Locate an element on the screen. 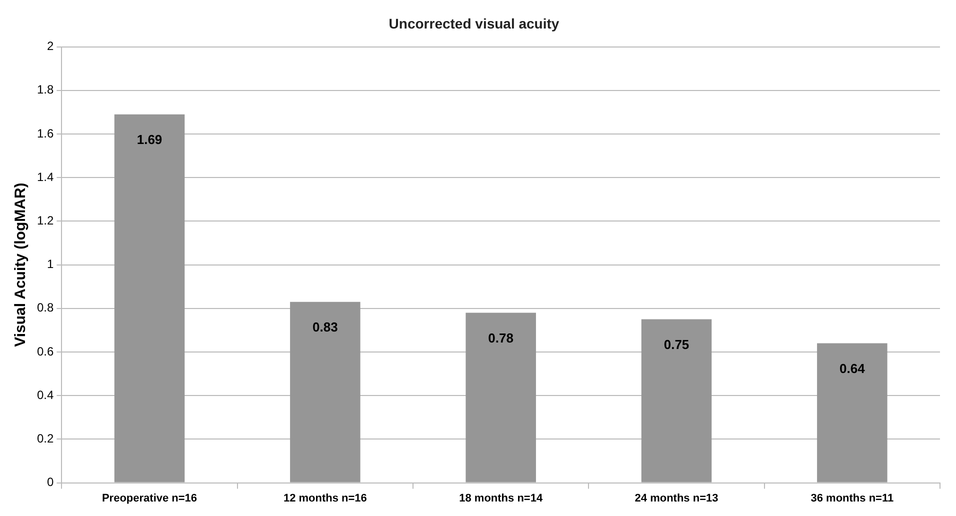 Image resolution: width=956 pixels, height=516 pixels. y-tick-label: 1.8 is located at coordinates (45, 89).